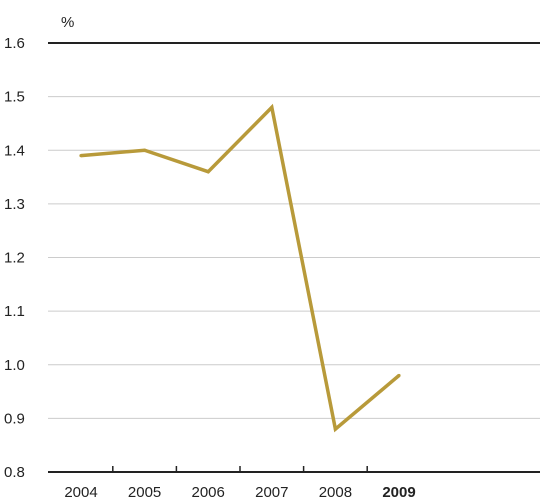 The width and height of the screenshot is (549, 504). What do you see at coordinates (14, 150) in the screenshot?
I see `y-tick-label-1.4: 1.4` at bounding box center [14, 150].